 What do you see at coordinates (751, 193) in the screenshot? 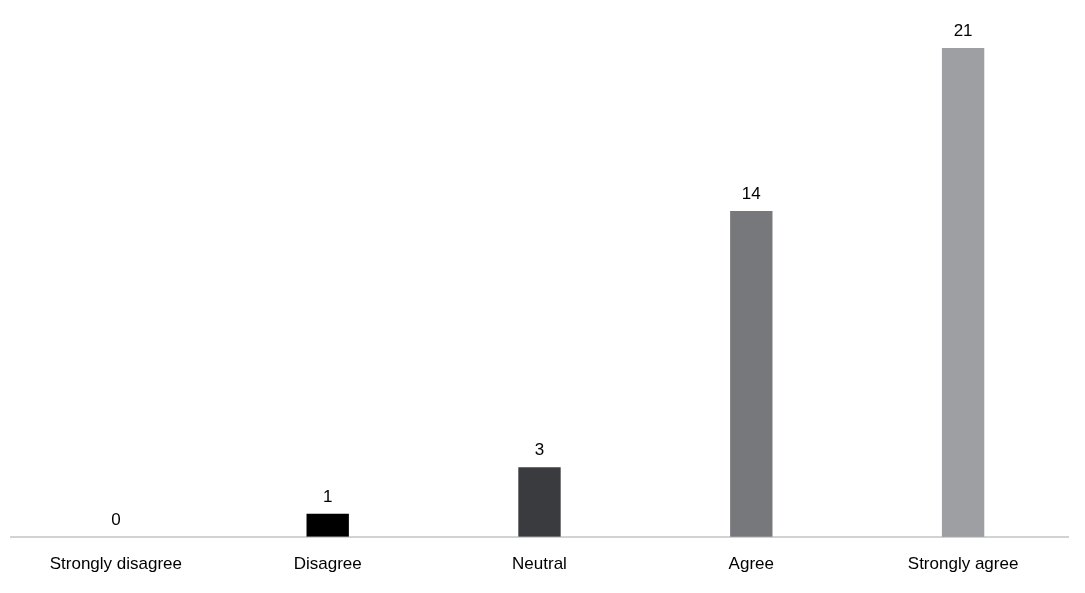
I see `data-label: 14` at bounding box center [751, 193].